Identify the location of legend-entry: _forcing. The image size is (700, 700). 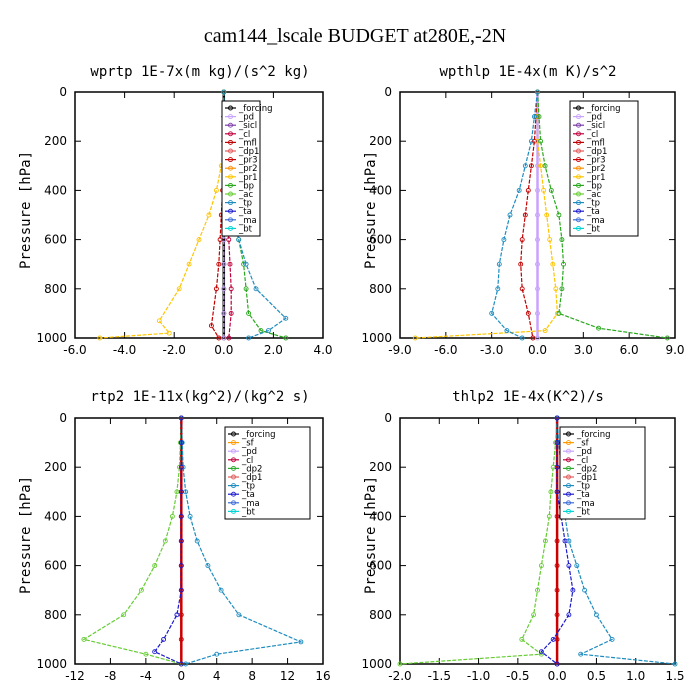
(603, 109).